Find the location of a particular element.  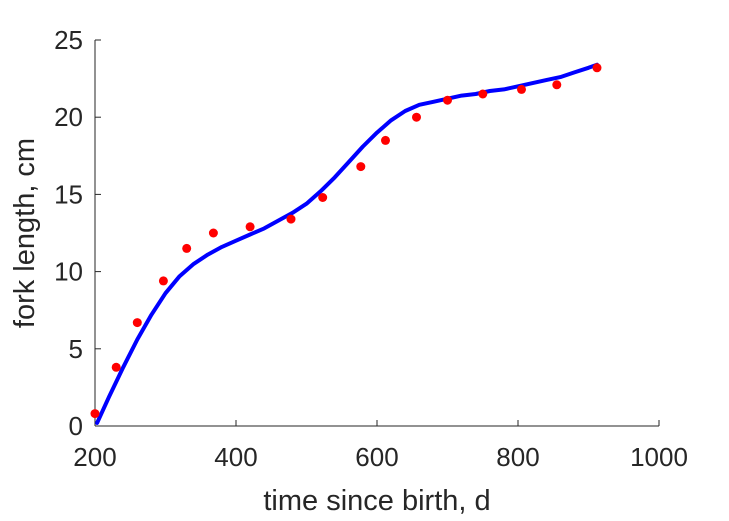

y-tick-label: 10 is located at coordinates (68, 272).